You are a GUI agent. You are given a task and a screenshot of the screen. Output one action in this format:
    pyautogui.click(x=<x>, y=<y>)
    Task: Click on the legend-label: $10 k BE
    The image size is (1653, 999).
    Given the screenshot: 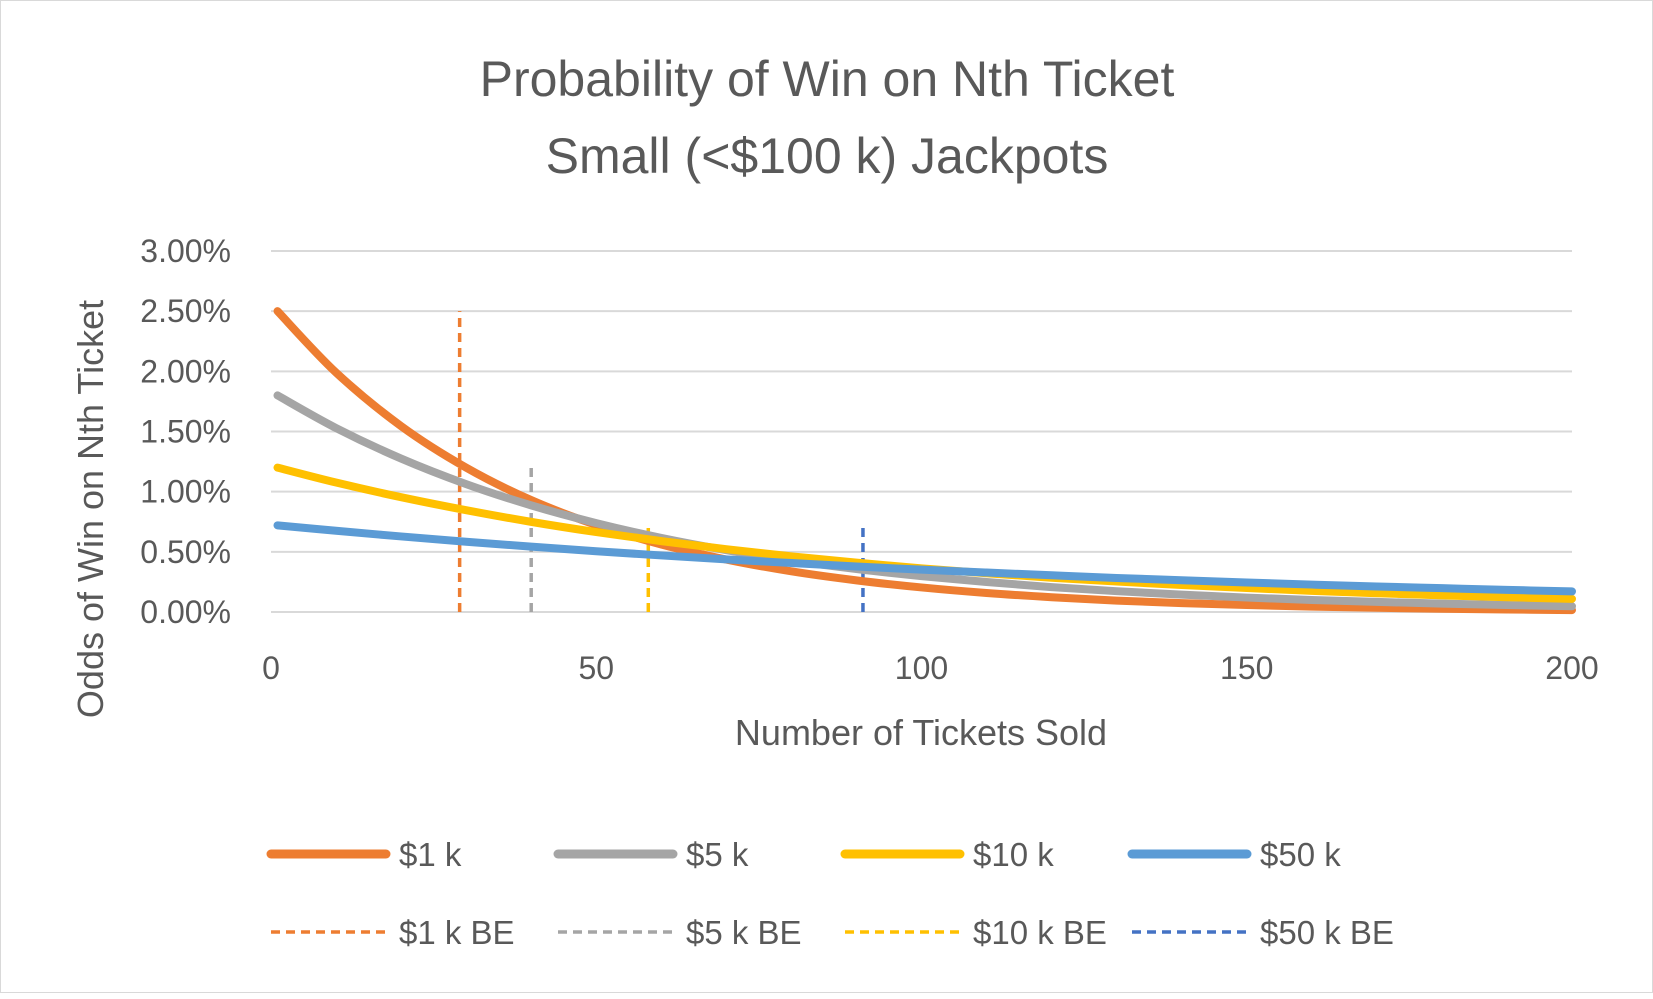 What is the action you would take?
    pyautogui.click(x=1040, y=932)
    